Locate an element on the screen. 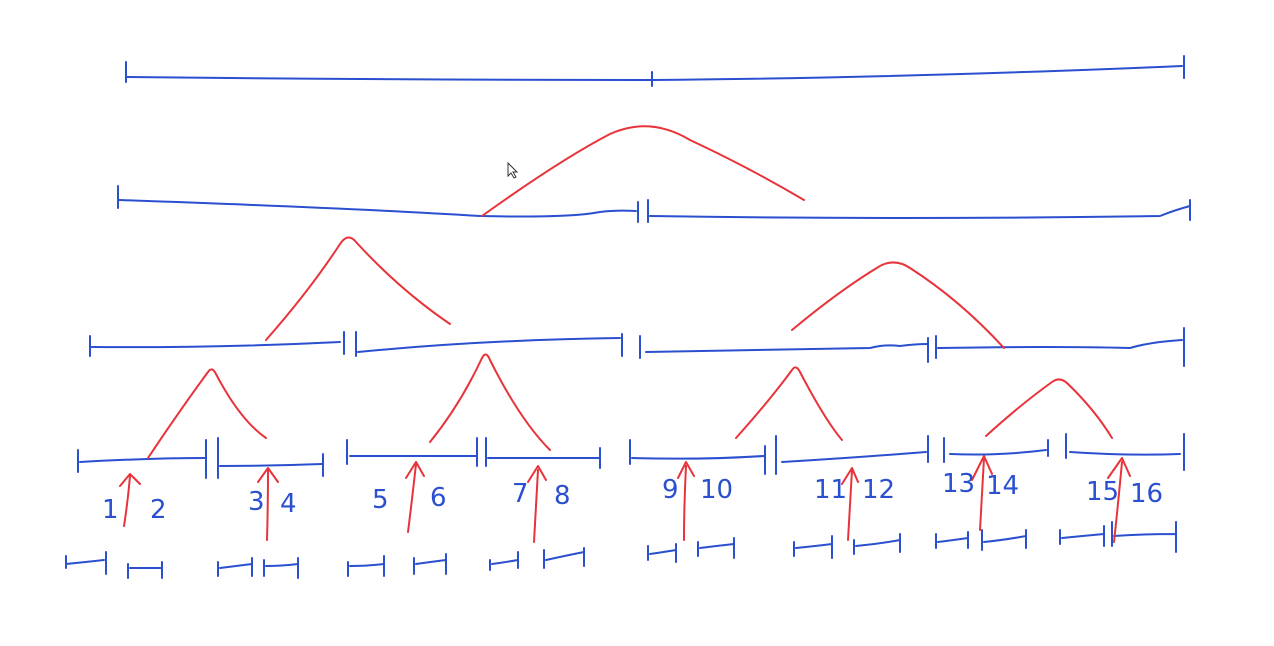 The width and height of the screenshot is (1274, 646). level-0-interval is located at coordinates (655, 71).